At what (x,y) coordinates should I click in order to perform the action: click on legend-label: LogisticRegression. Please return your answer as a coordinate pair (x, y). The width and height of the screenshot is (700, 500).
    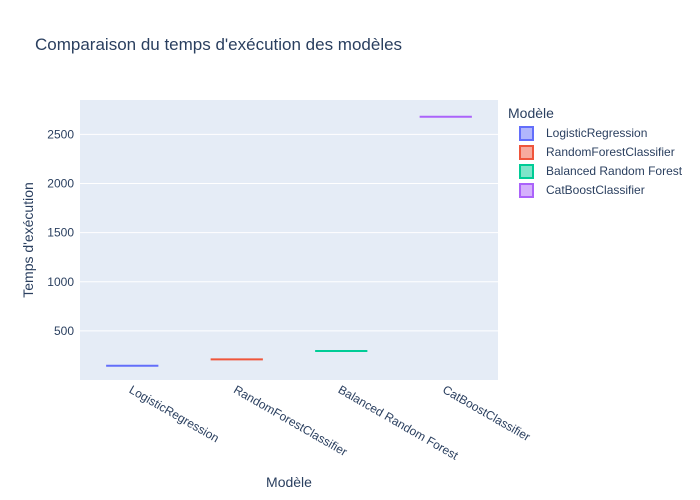
    Looking at the image, I should click on (596, 133).